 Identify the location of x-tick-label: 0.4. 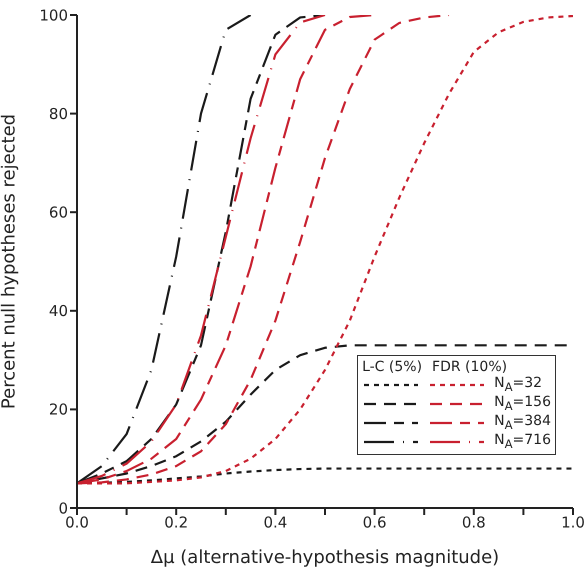
(275, 523).